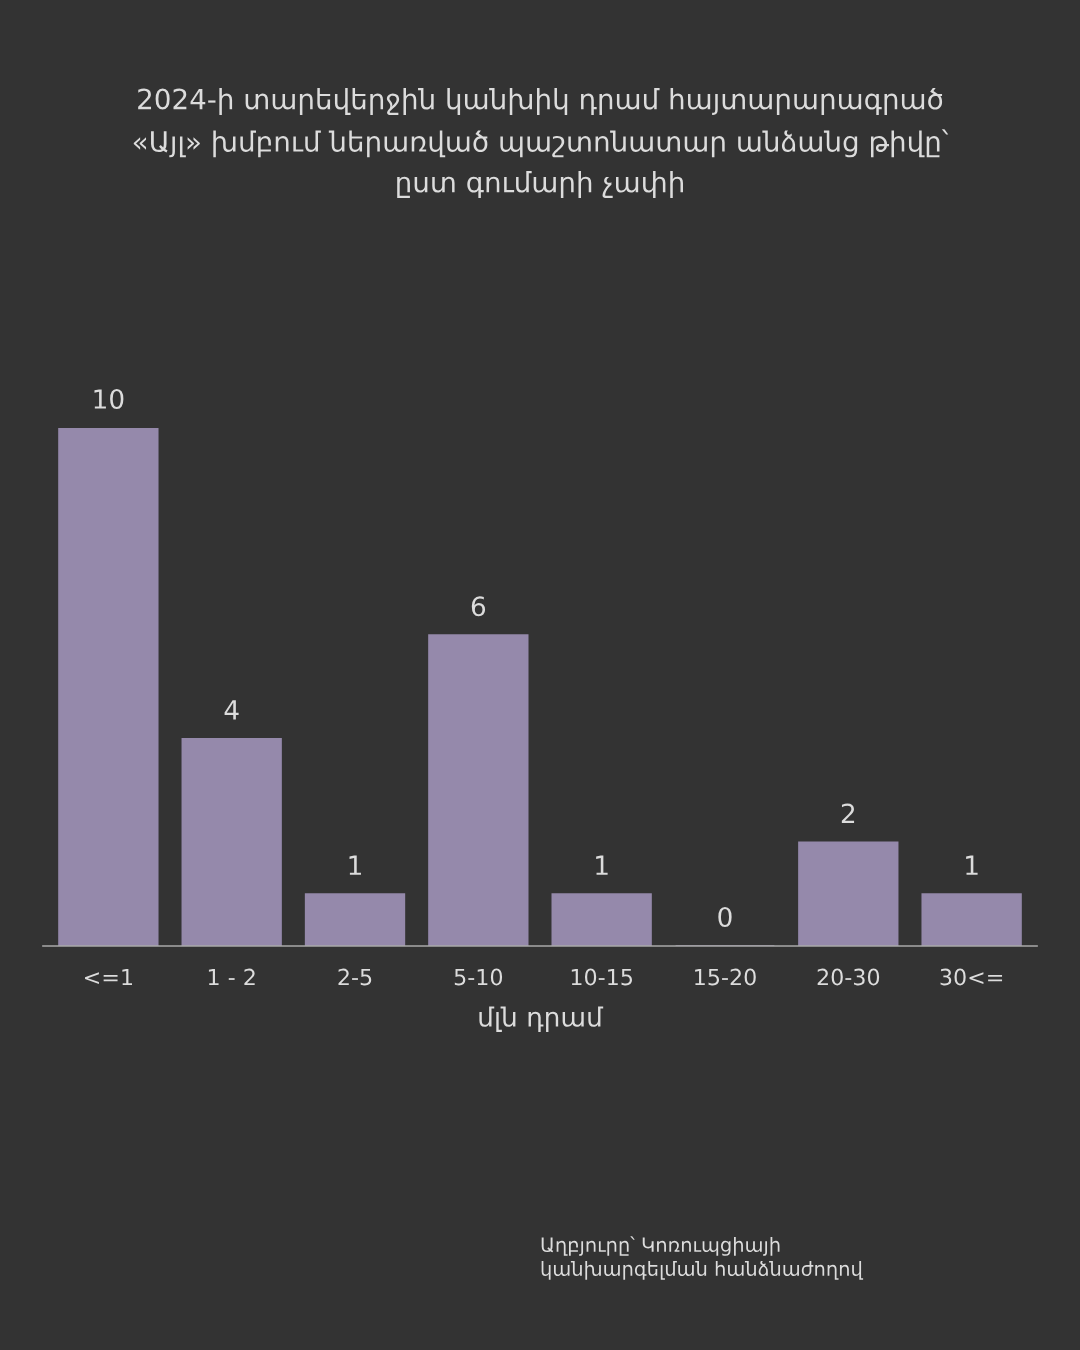 The image size is (1080, 1350). What do you see at coordinates (109, 399) in the screenshot?
I see `data-label: 10` at bounding box center [109, 399].